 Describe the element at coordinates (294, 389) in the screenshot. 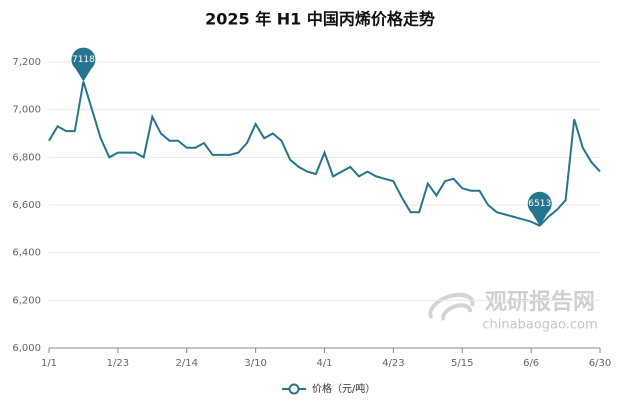

I see `legend-swatch` at that location.